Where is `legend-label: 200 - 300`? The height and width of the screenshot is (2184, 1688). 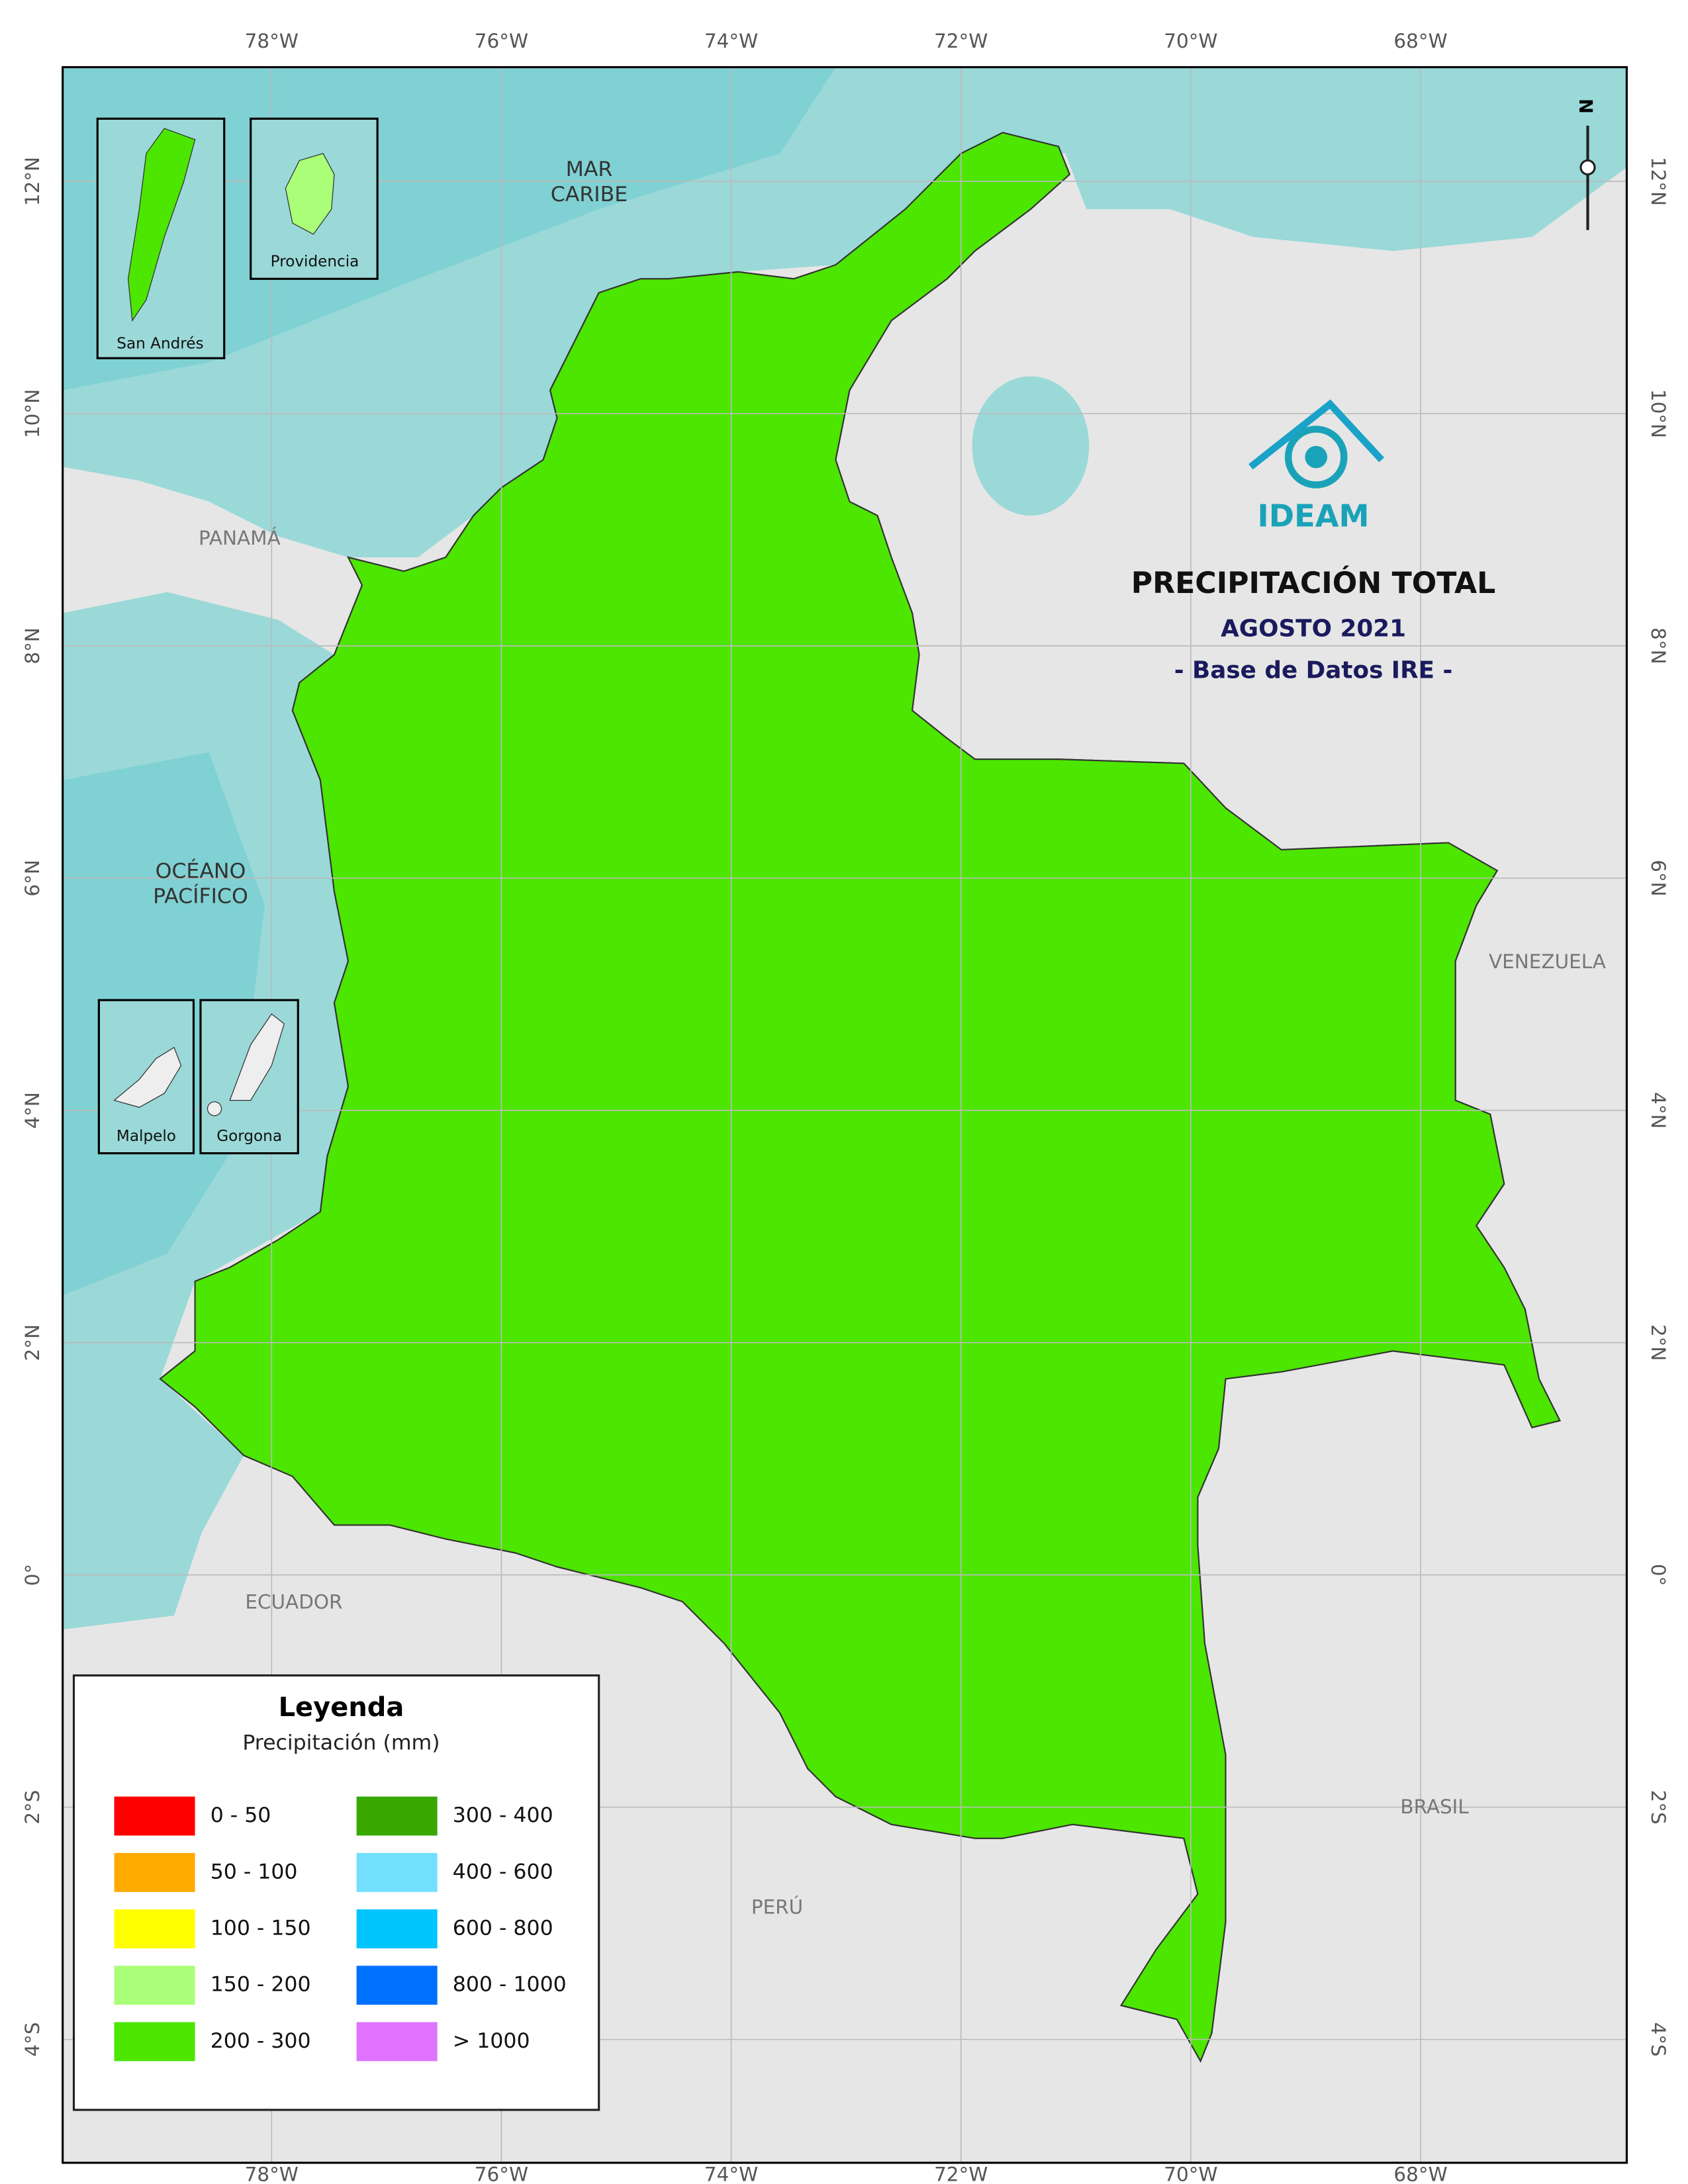
legend-label: 200 - 300 is located at coordinates (261, 2041).